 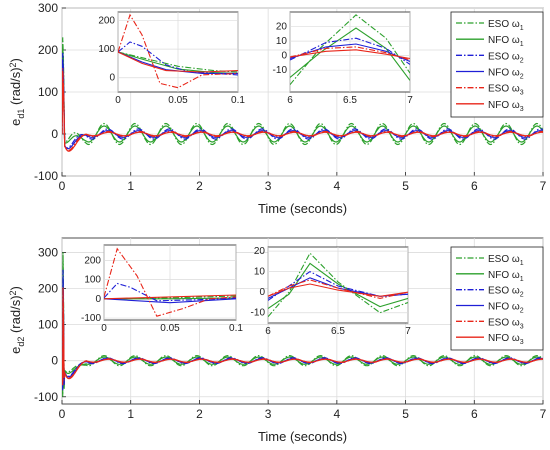 I want to click on y-axis-label: ed2 (rad/s)2), so click(x=17, y=320).